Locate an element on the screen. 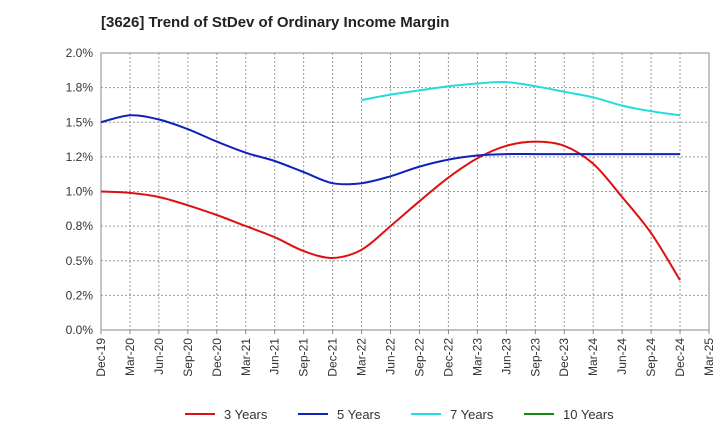 This screenshot has height=440, width=720. y-tick-label: 0.0% is located at coordinates (80, 330).